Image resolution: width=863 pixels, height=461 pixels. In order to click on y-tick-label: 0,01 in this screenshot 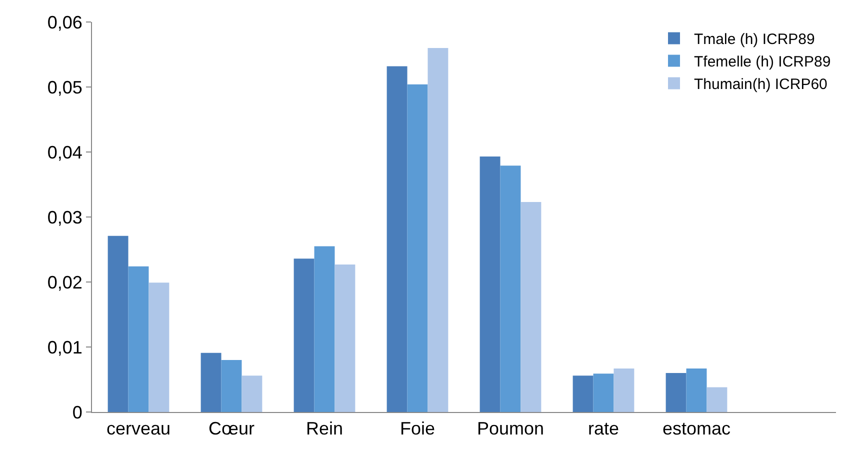, I will do `click(64, 347)`.